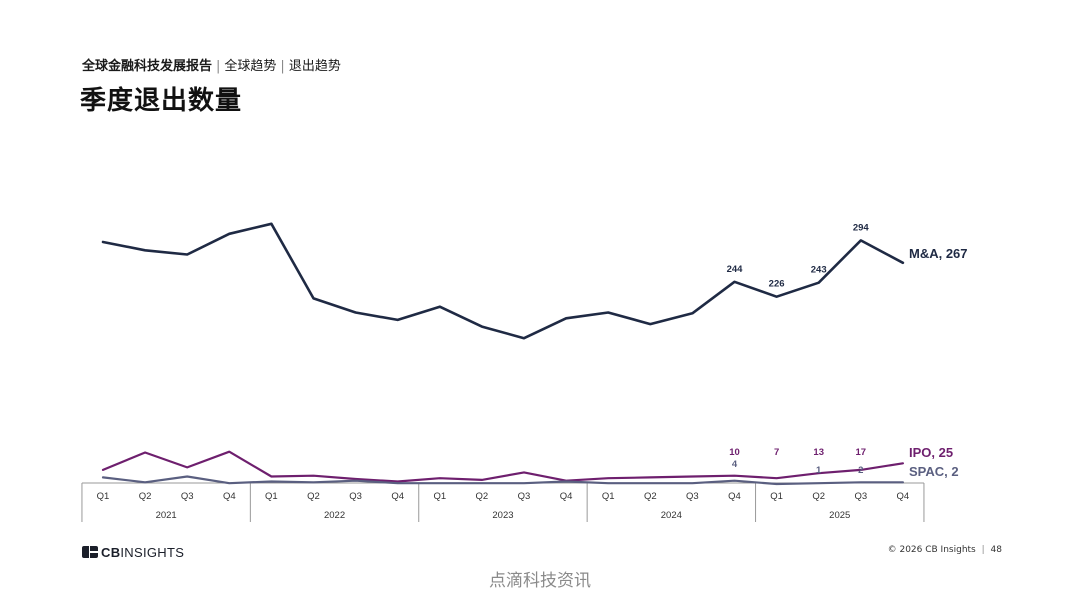  I want to click on copyright-notice: © 2026 CB Insights | 48, so click(945, 550).